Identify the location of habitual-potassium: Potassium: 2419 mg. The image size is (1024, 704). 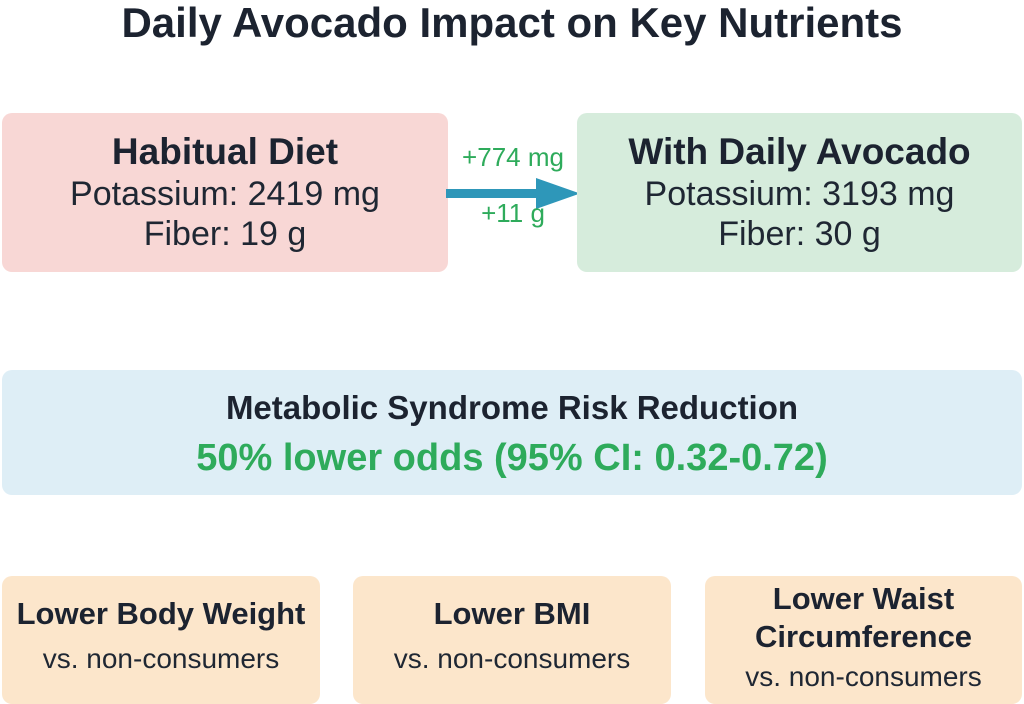
(225, 194).